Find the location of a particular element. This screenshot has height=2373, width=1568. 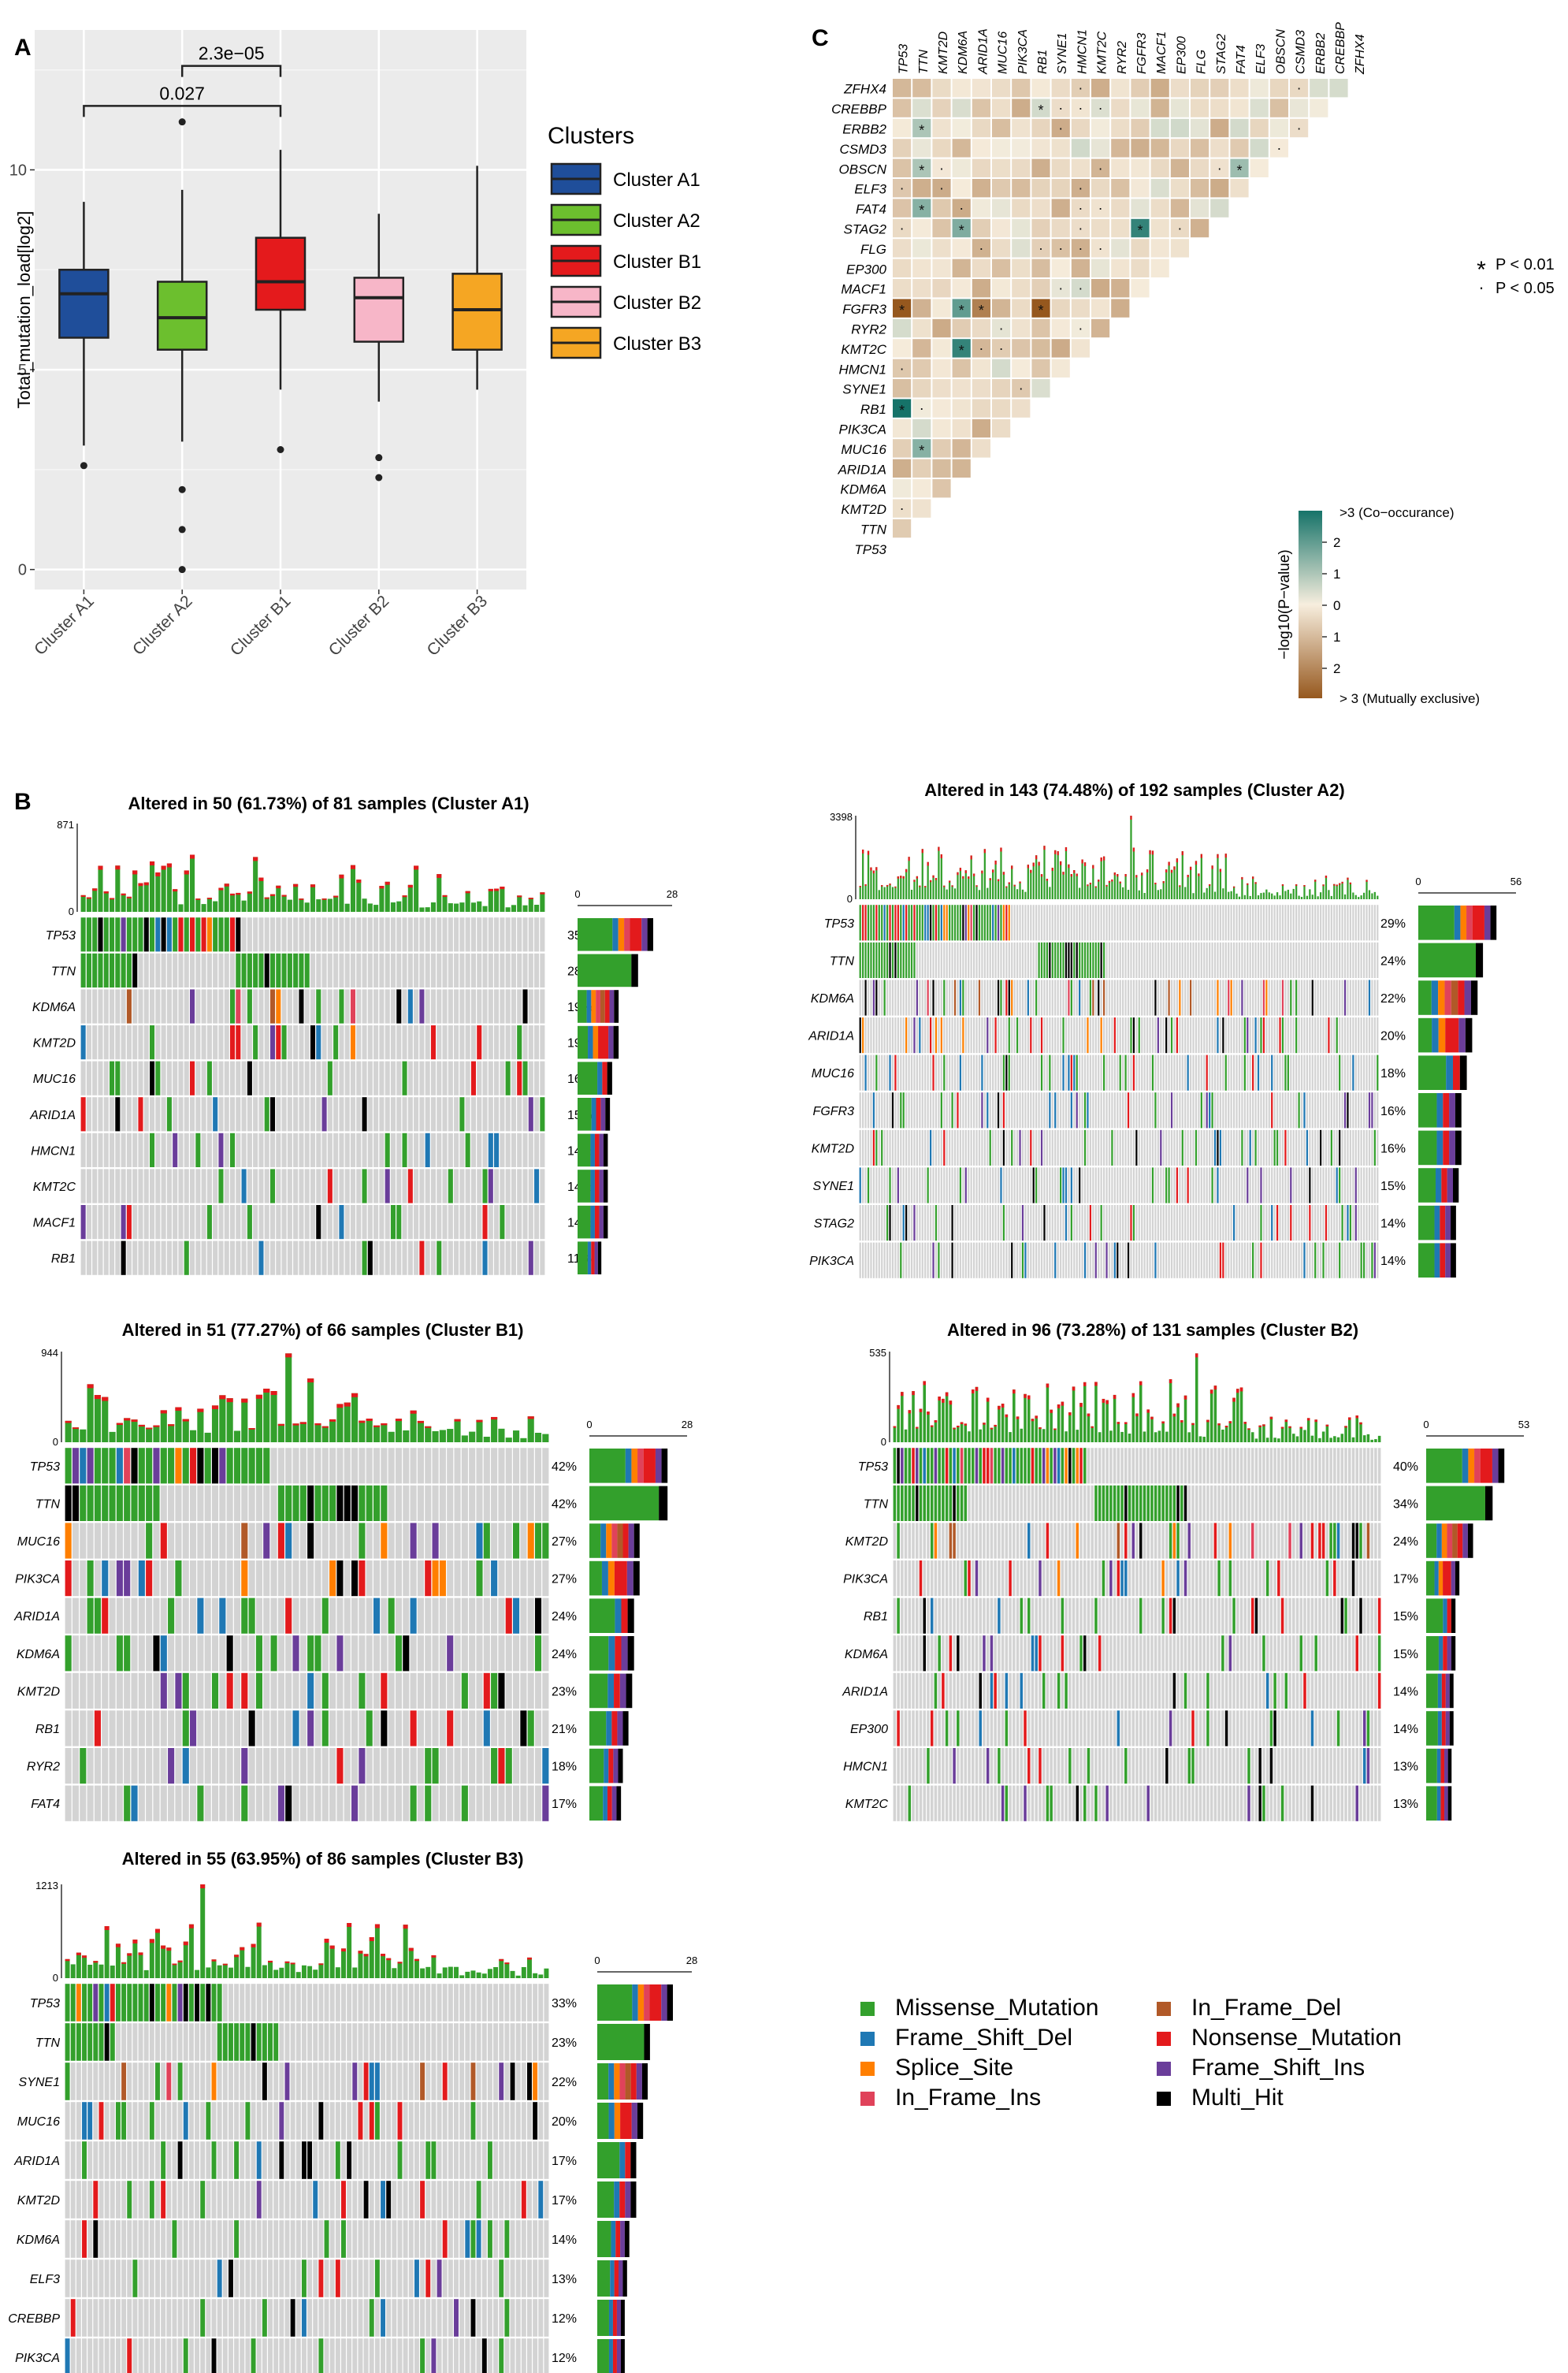

oncoplot-percent: 22% is located at coordinates (1393, 999).